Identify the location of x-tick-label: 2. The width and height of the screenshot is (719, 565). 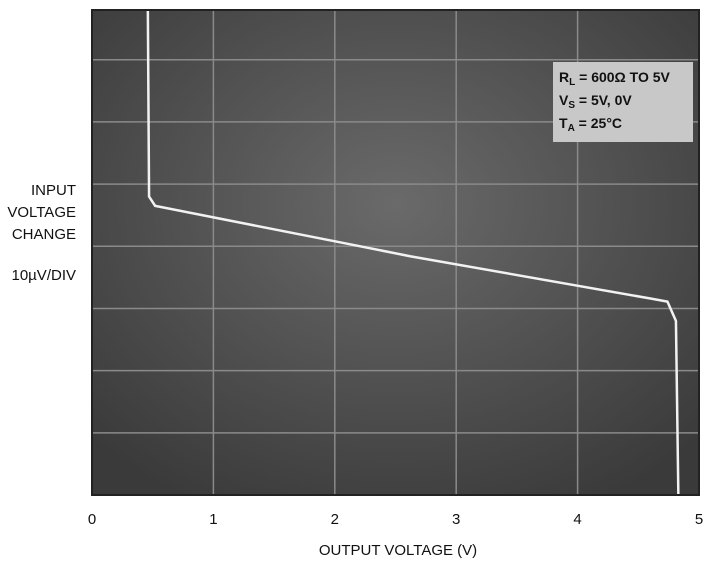
(335, 519).